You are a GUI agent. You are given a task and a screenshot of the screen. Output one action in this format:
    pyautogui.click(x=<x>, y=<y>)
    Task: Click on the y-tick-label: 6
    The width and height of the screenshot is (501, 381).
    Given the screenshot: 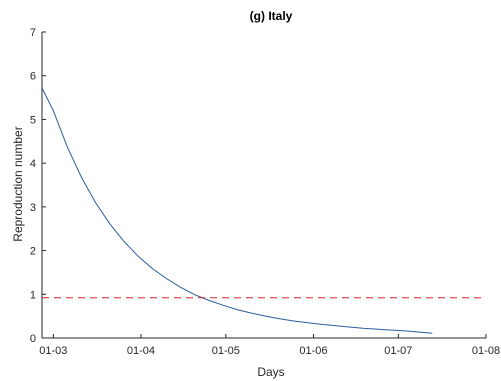 What is the action you would take?
    pyautogui.click(x=33, y=77)
    